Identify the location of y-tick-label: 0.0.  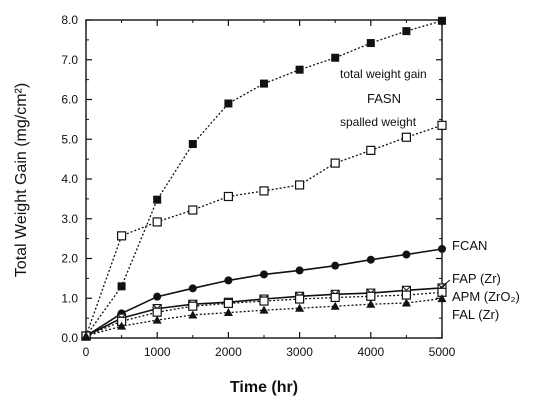
(69, 338).